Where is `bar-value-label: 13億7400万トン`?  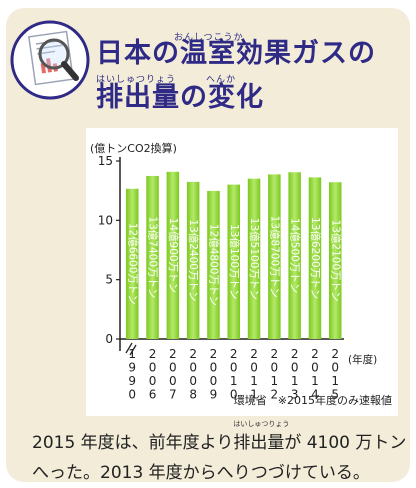 bar-value-label: 13億7400万トン is located at coordinates (153, 257).